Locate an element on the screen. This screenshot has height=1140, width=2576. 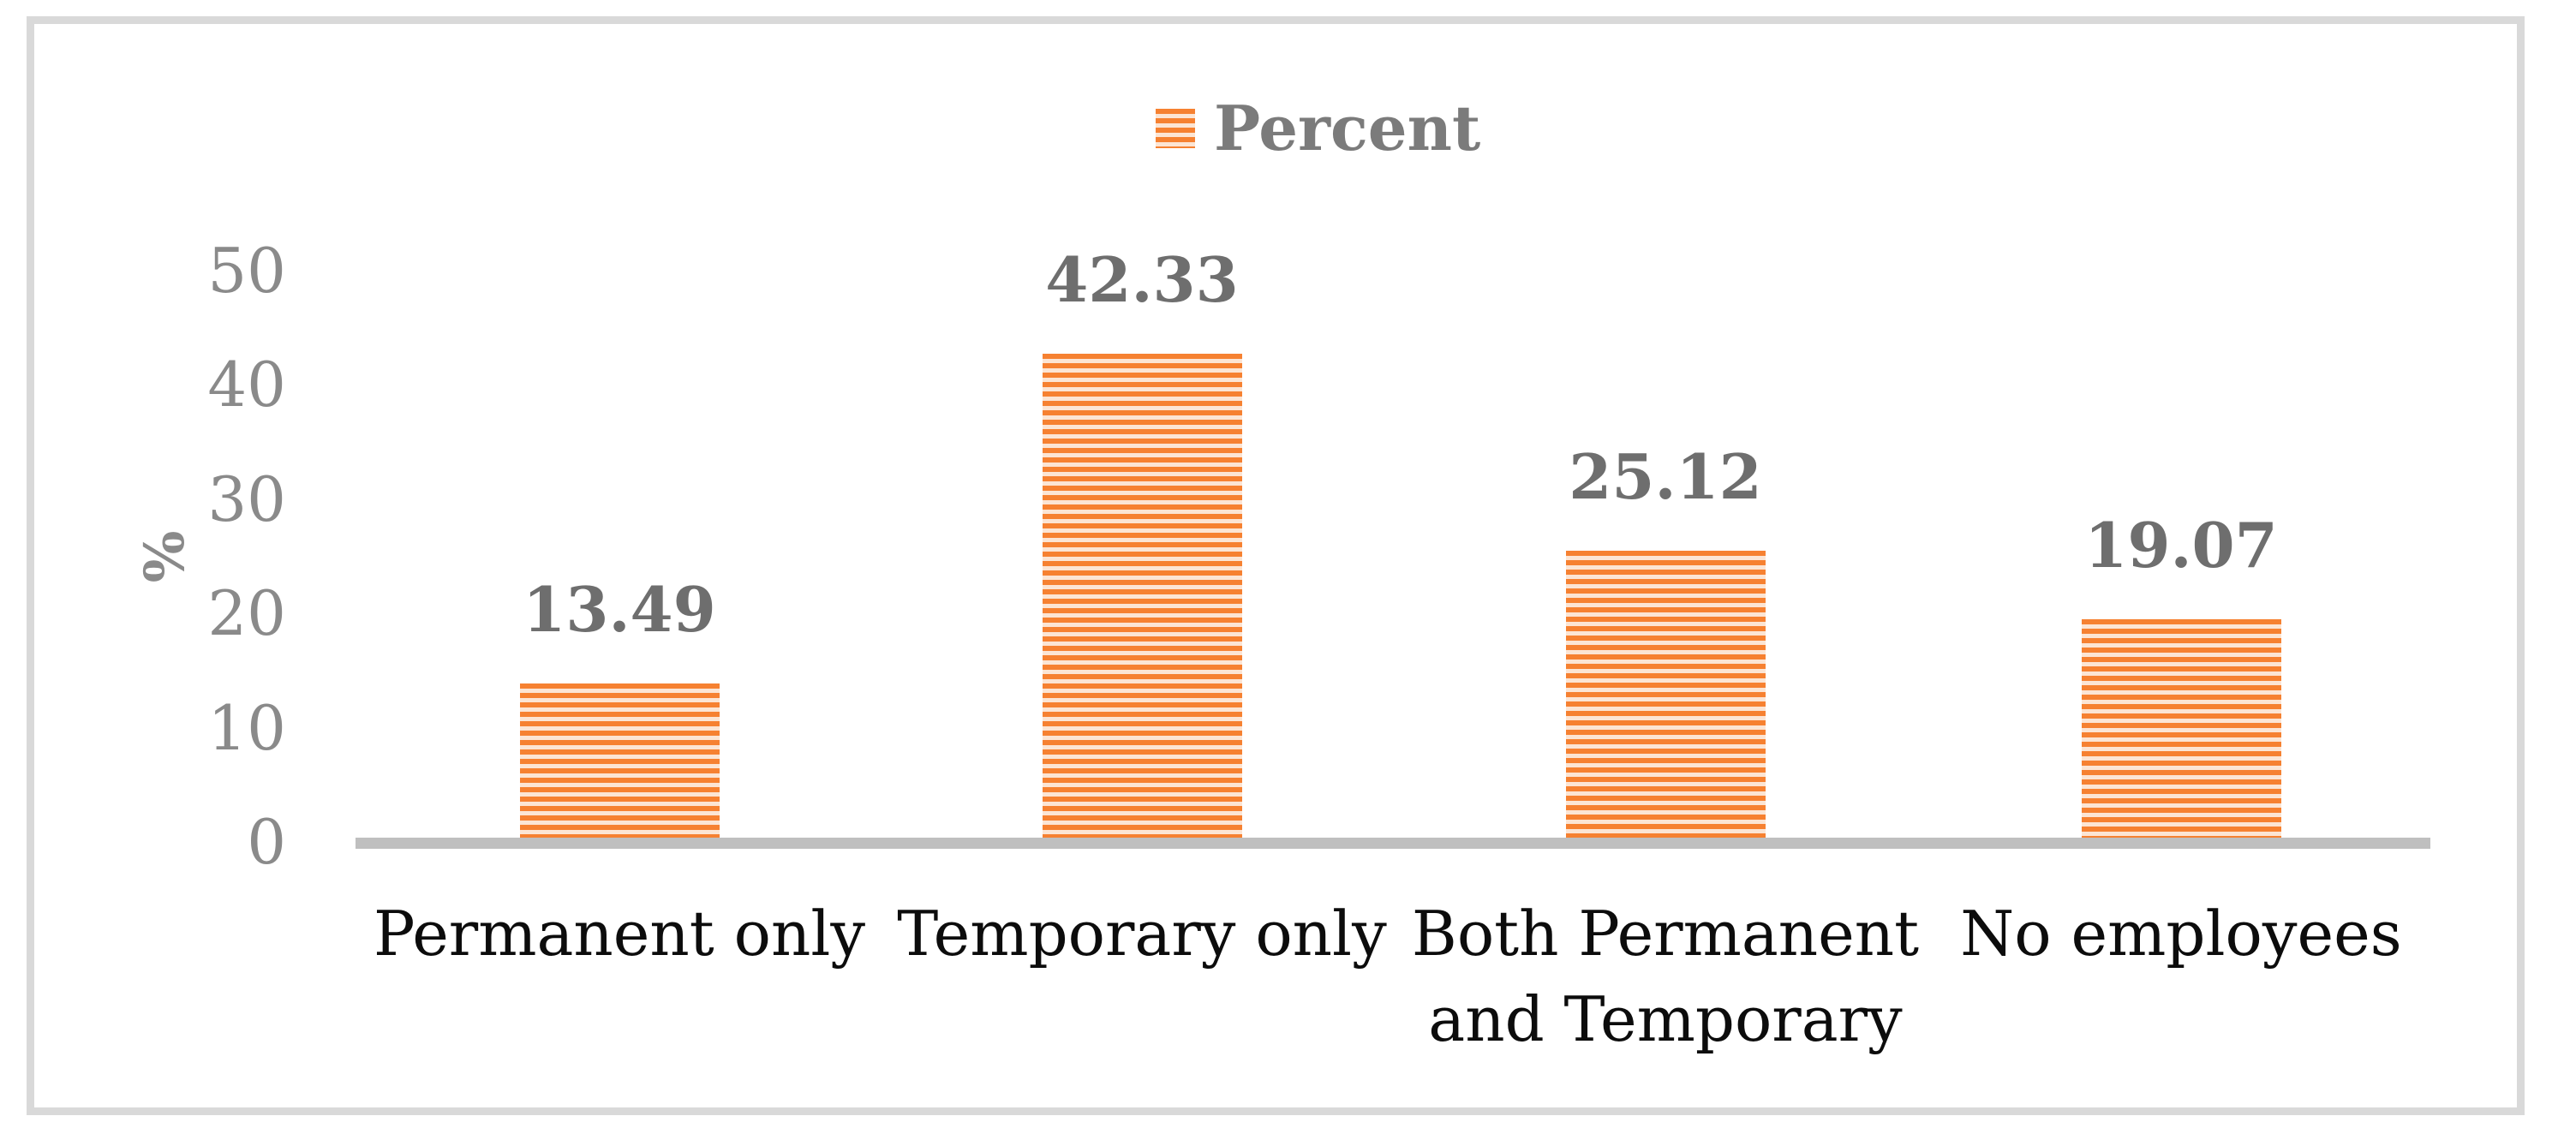
bar-both-permanent-and-temporary is located at coordinates (1666, 694).